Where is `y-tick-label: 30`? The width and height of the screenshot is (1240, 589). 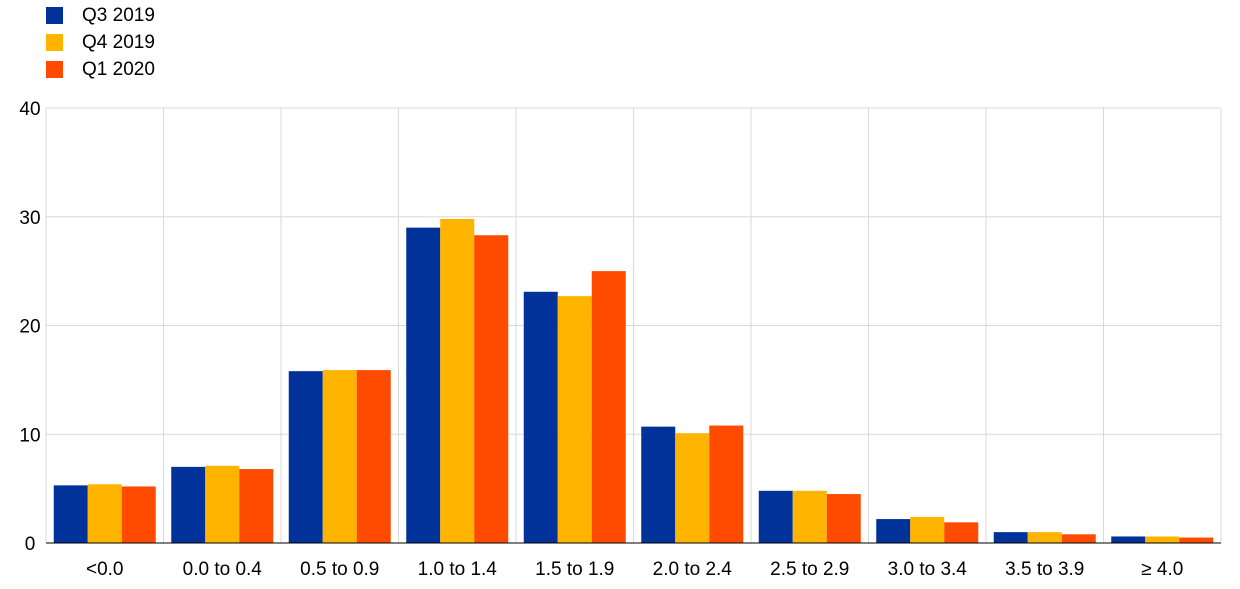
y-tick-label: 30 is located at coordinates (29, 218).